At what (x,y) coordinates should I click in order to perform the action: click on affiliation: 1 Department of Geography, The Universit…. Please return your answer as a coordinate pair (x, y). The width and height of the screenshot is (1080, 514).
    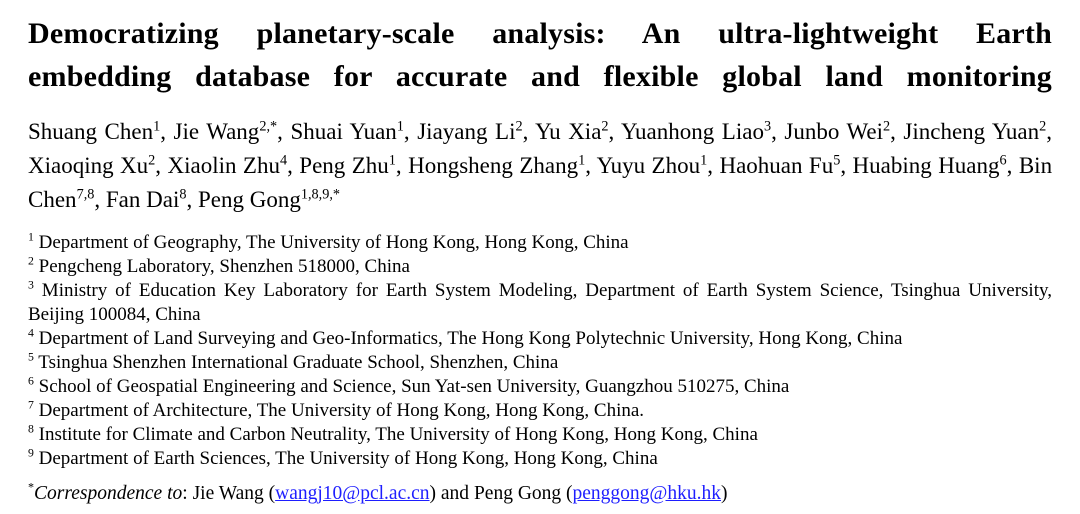
    Looking at the image, I should click on (328, 241).